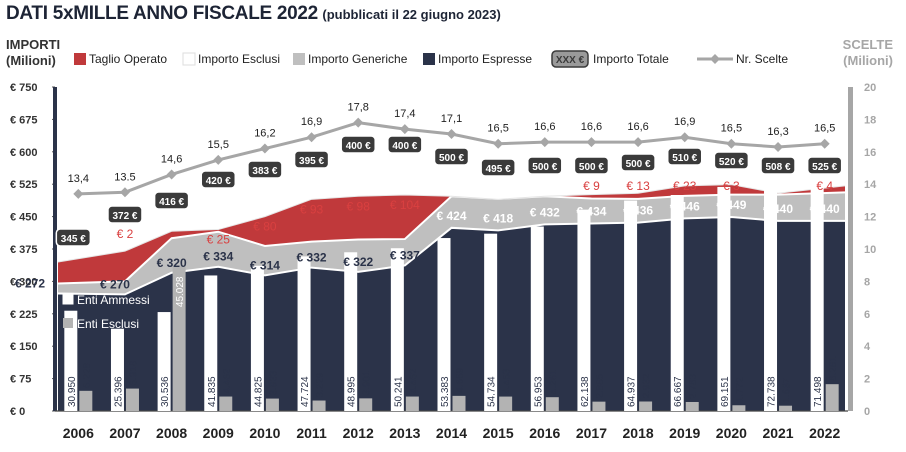  I want to click on label-importo-totale: 500 €, so click(544, 167).